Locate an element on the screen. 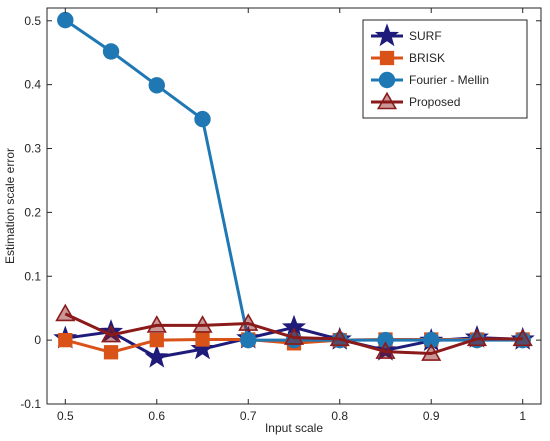 Image resolution: width=550 pixels, height=441 pixels. x-tick-label: 0.7 is located at coordinates (248, 416).